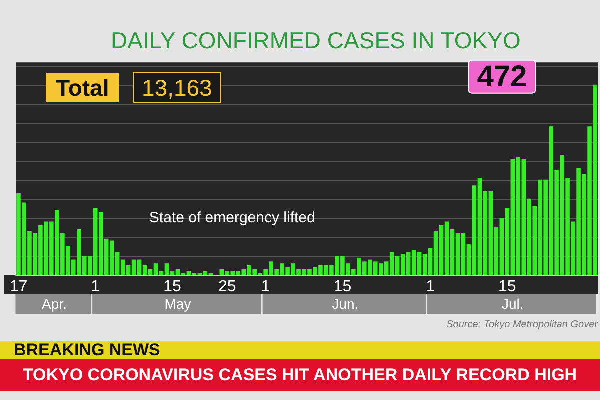  Describe the element at coordinates (513, 304) in the screenshot. I see `text: Jul.` at that location.